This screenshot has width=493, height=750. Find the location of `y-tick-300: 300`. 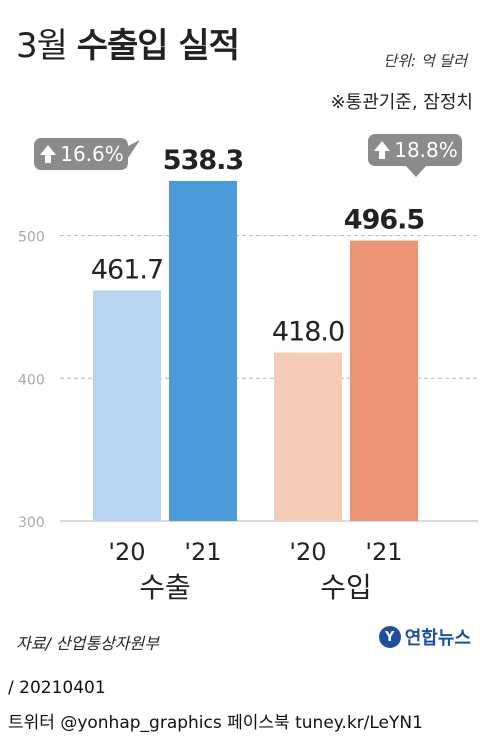

y-tick-300: 300 is located at coordinates (31, 523).